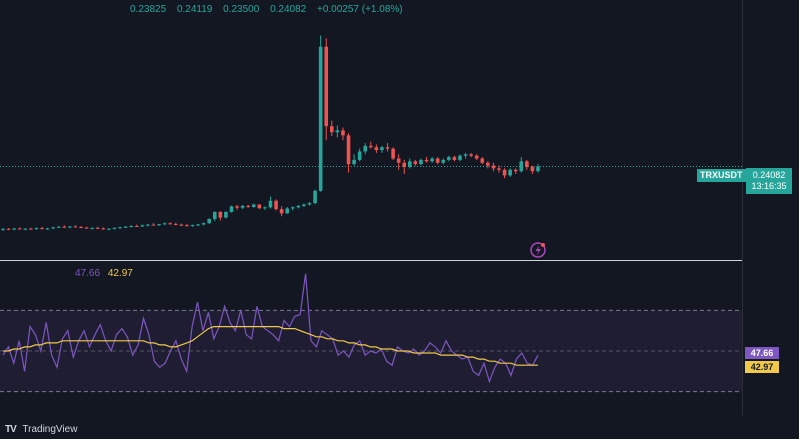  Describe the element at coordinates (360, 9) in the screenshot. I see `ohlc-change: +0.00257 (+1.08%)` at that location.